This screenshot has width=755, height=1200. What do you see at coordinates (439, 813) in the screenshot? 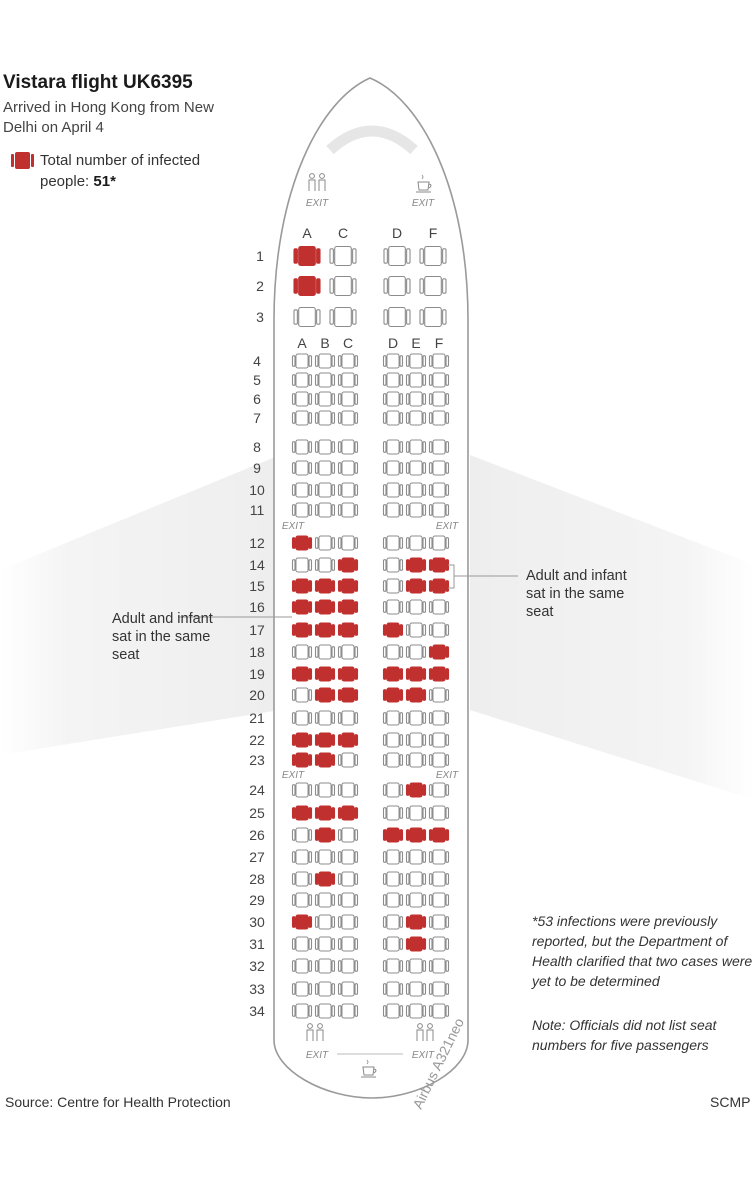
I see `seat-25f` at bounding box center [439, 813].